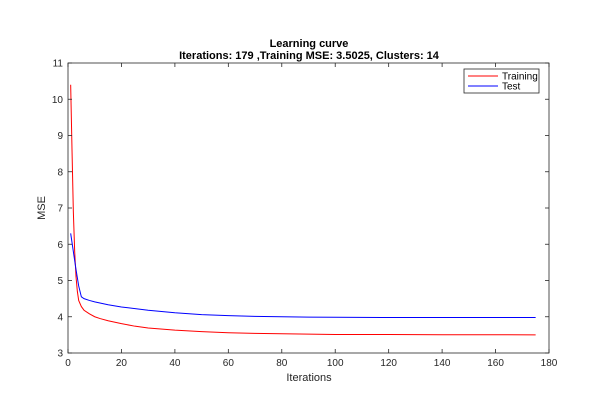  Describe the element at coordinates (549, 363) in the screenshot. I see `x-tick-label: 180` at that location.